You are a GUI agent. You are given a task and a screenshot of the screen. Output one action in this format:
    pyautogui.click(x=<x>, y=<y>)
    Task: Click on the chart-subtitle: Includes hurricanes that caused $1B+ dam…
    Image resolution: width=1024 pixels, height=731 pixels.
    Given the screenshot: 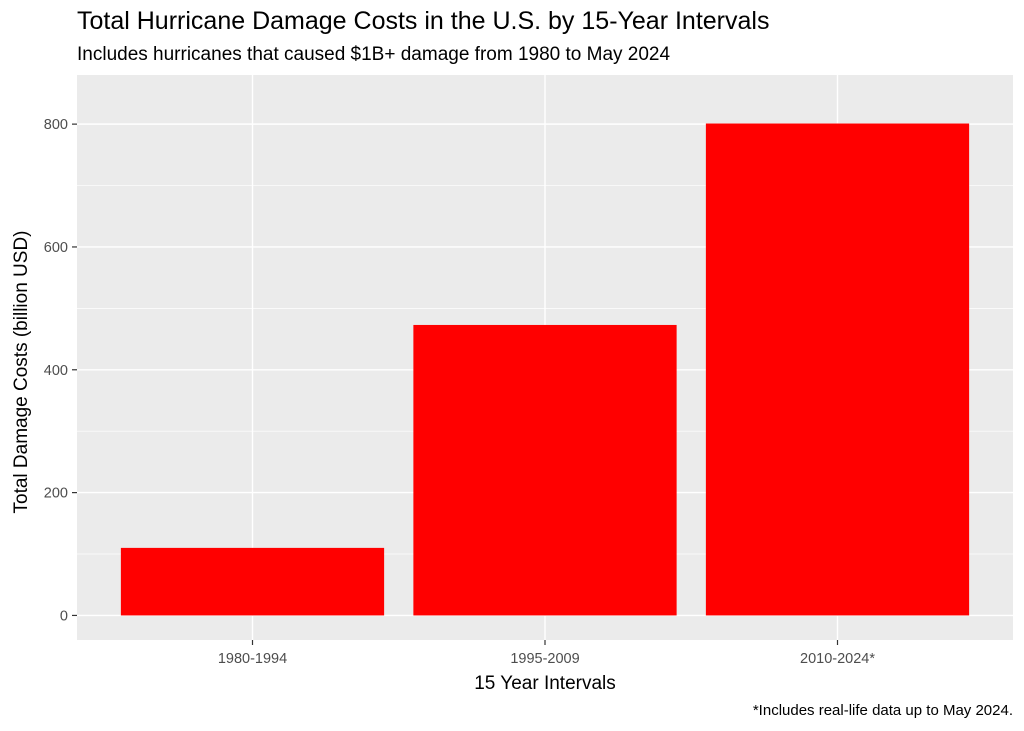 What is the action you would take?
    pyautogui.click(x=374, y=54)
    